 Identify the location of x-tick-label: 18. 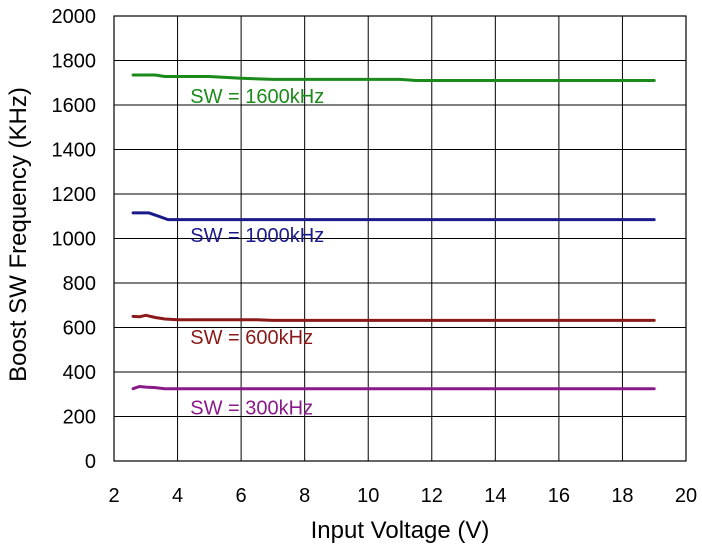
(622, 496).